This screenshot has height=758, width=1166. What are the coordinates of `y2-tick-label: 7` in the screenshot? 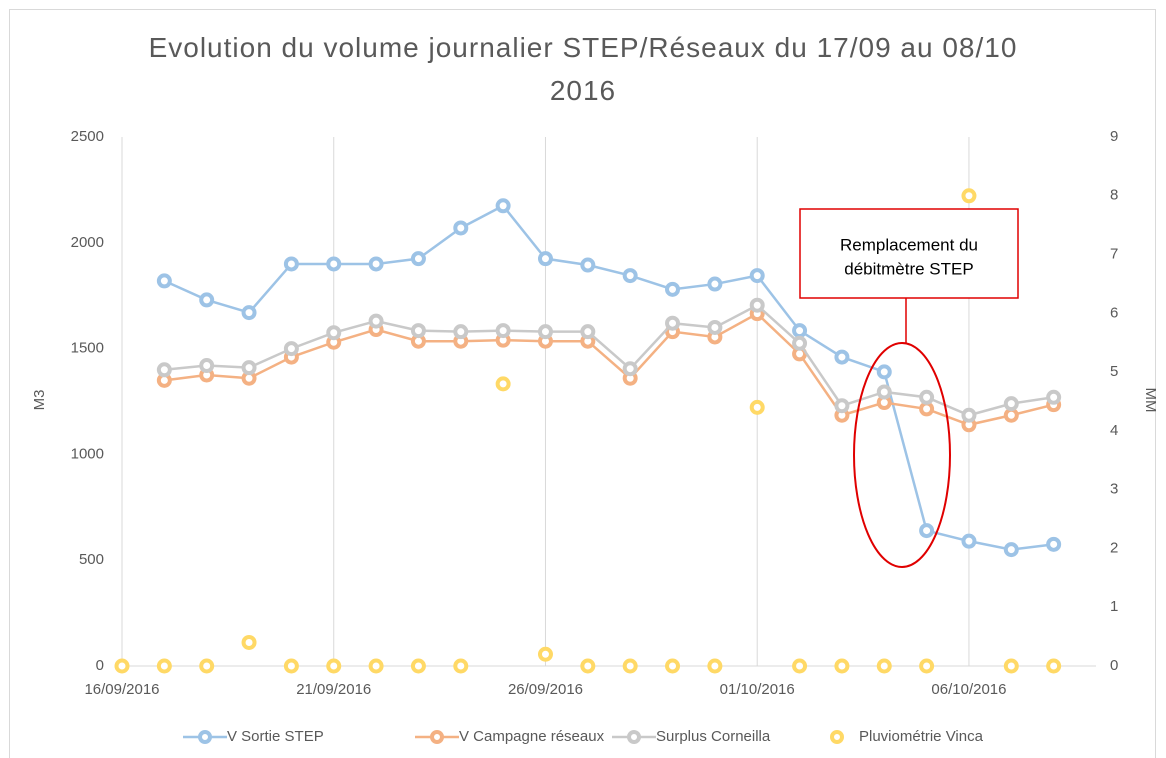 It's located at (1114, 254).